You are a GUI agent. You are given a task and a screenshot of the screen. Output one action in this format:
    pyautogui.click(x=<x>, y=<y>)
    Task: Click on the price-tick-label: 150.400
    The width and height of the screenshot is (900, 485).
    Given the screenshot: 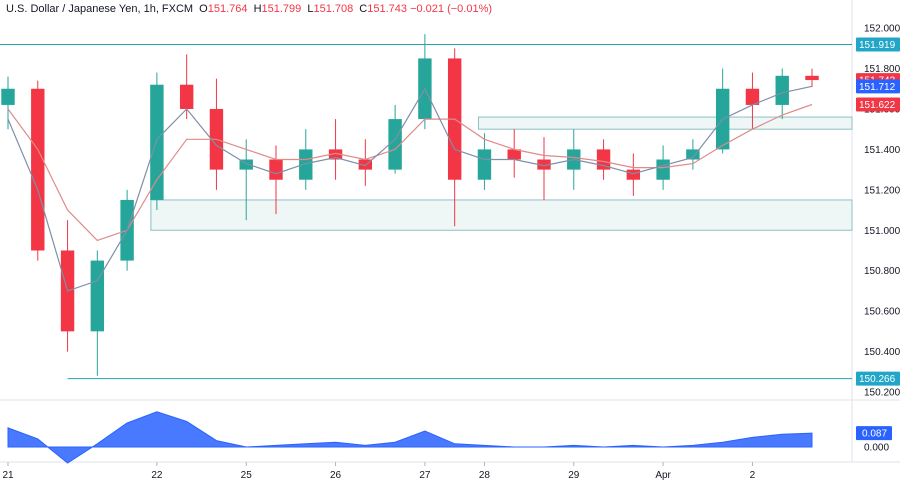 What is the action you would take?
    pyautogui.click(x=882, y=352)
    